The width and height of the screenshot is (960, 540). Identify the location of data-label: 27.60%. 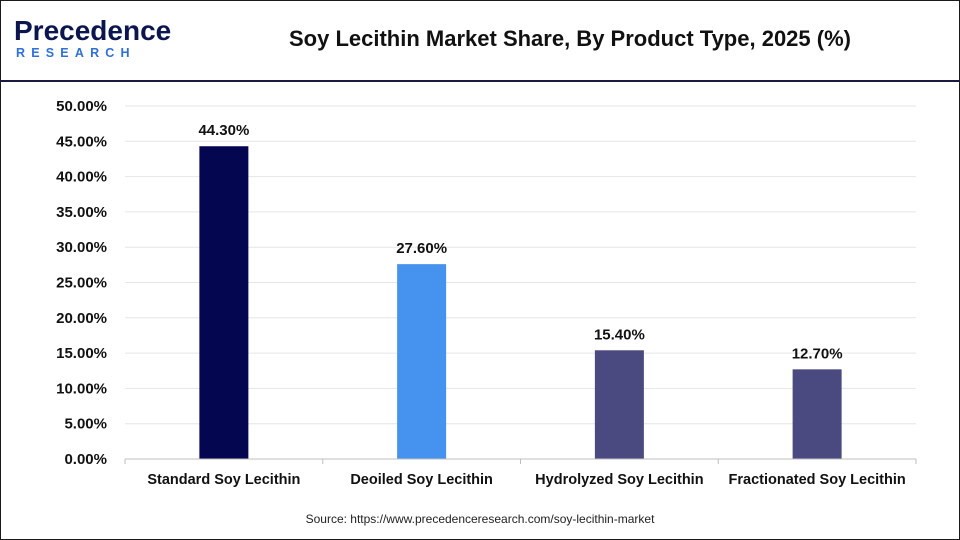
(421, 248).